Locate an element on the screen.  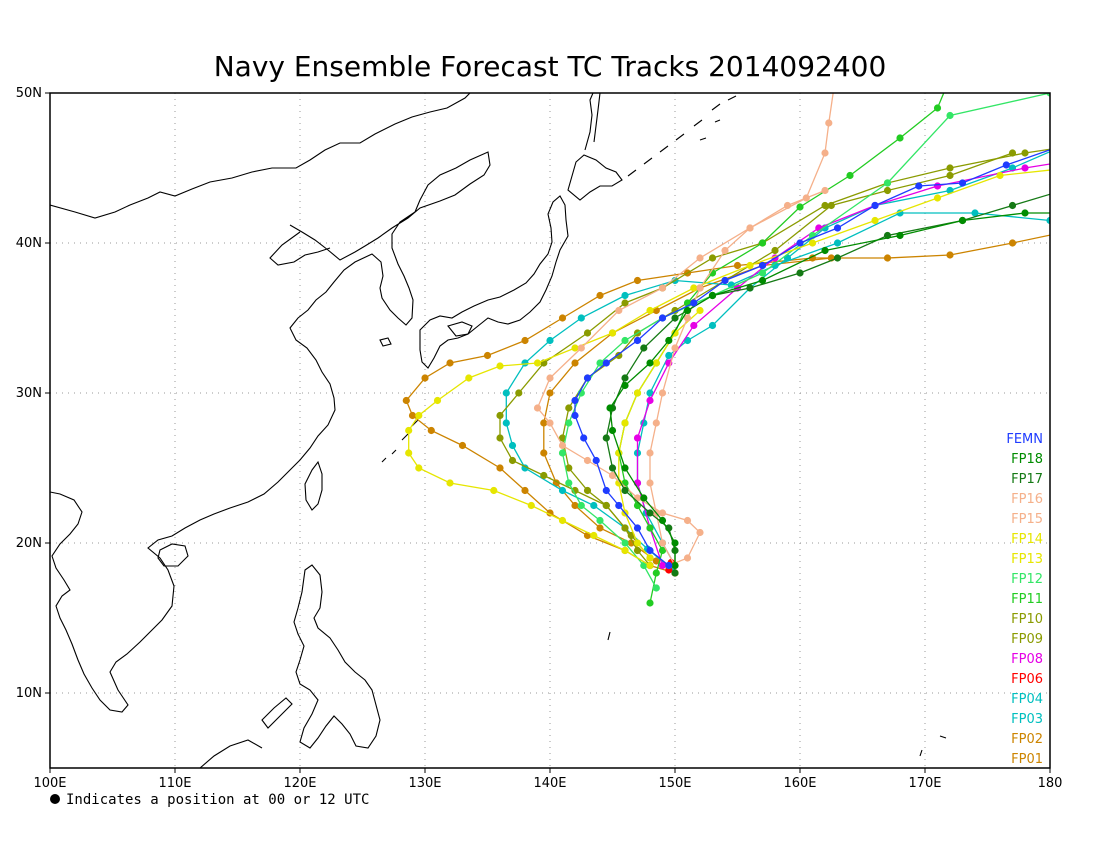
legend-item-fp01: FP01 is located at coordinates (1027, 759).